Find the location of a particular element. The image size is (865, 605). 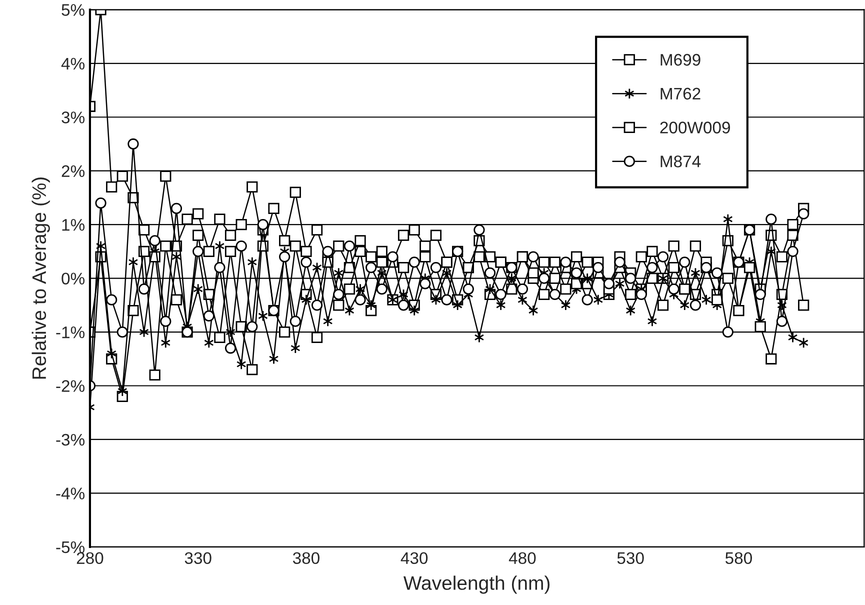

legend-label: M699 is located at coordinates (680, 60).